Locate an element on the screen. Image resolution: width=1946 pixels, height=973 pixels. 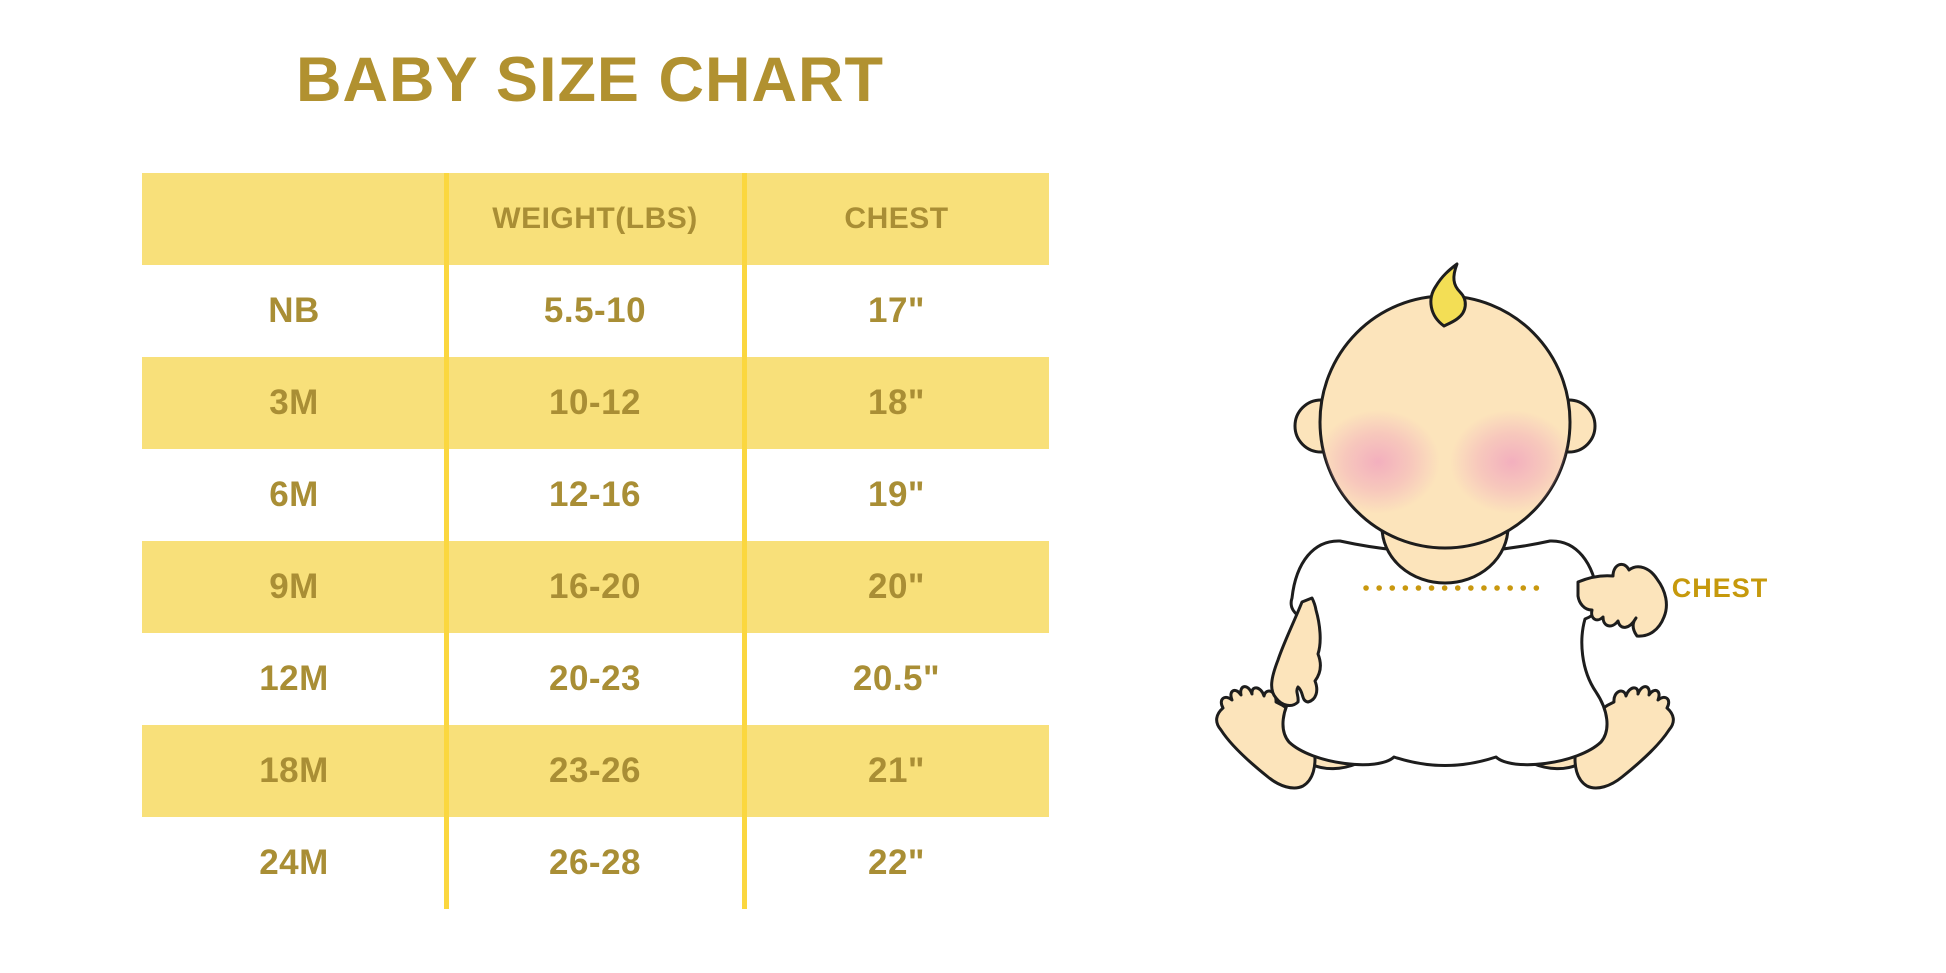
chest-cell: 19" is located at coordinates (896, 494).